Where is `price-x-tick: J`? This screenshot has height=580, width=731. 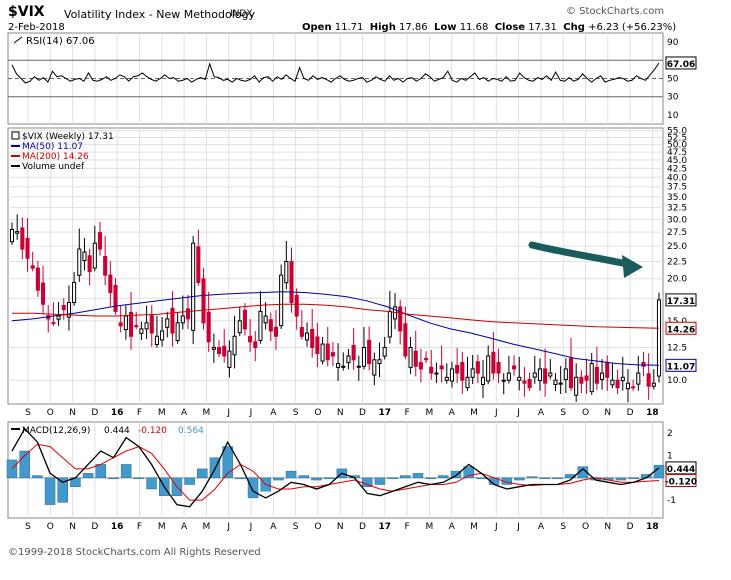
price-x-tick: J is located at coordinates (496, 413).